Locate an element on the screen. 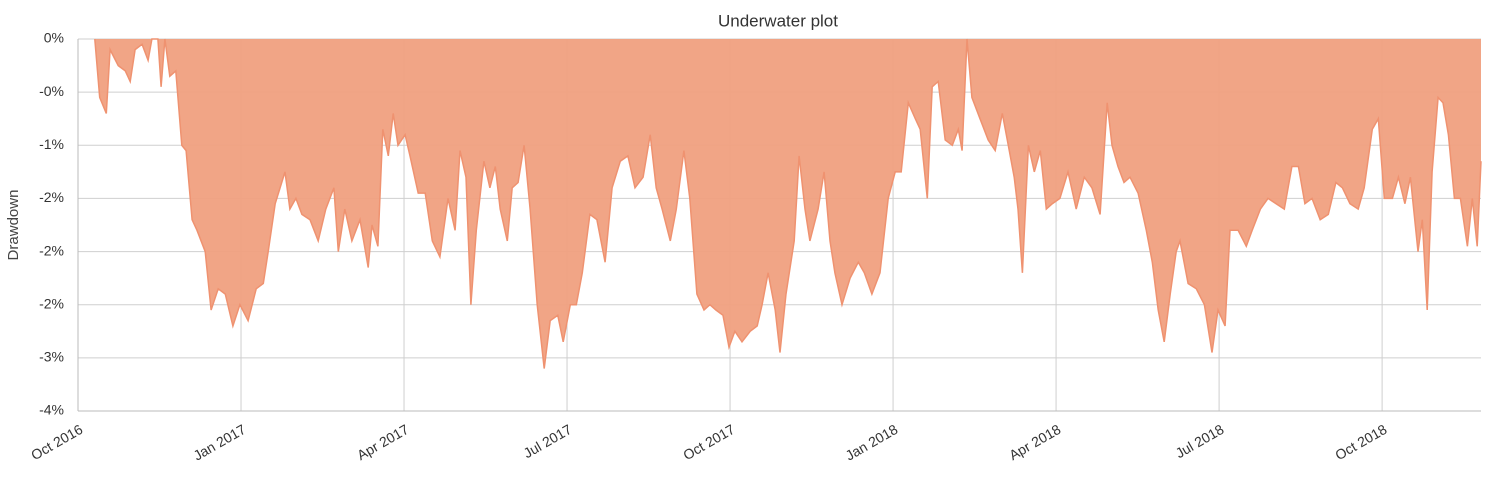  y-tick-label: -1% is located at coordinates (51, 144).